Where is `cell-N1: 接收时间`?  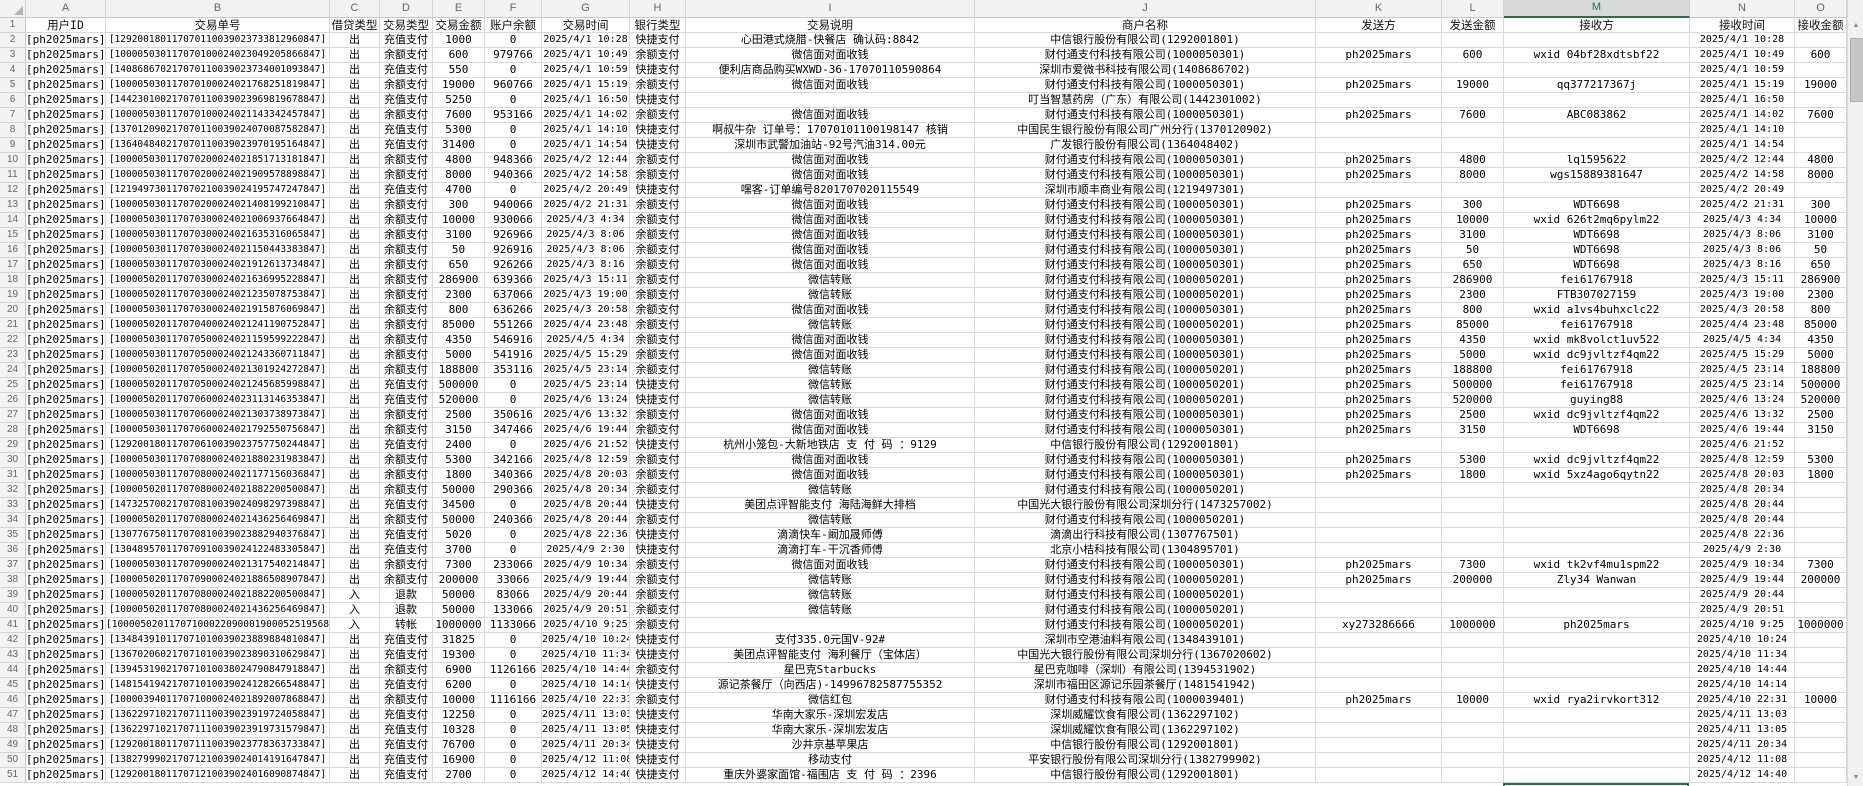 cell-N1: 接收时间 is located at coordinates (1742, 25).